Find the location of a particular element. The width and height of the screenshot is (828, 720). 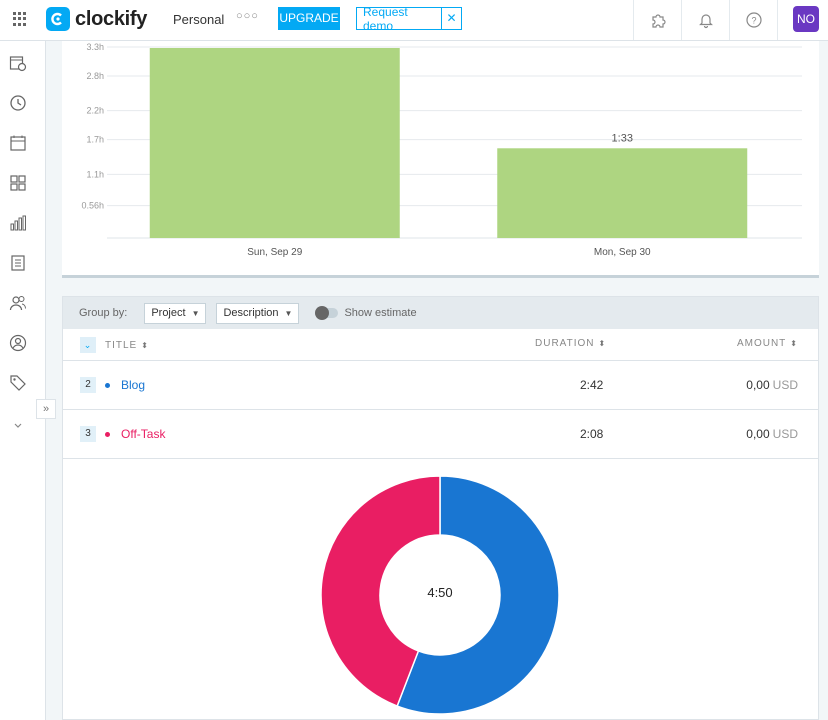

chevron-down-icon is located at coordinates (18, 425).